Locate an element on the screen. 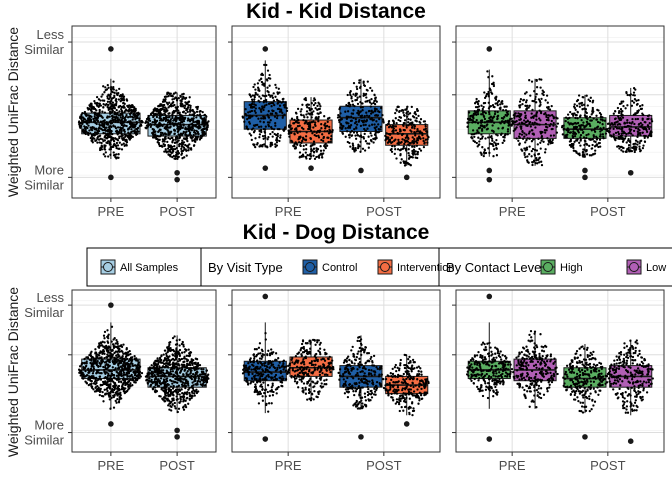  legend-item-label: Low is located at coordinates (656, 268).